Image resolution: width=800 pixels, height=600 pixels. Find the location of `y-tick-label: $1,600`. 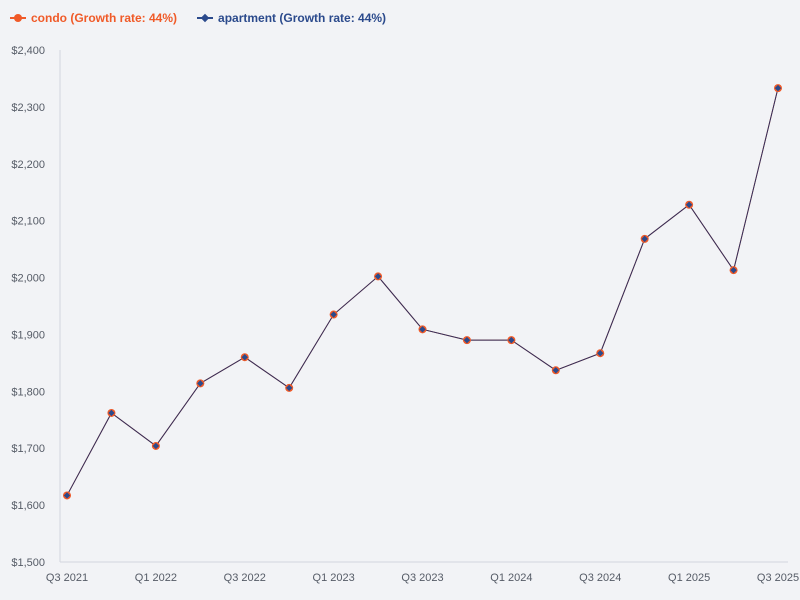

y-tick-label: $1,600 is located at coordinates (28, 506).